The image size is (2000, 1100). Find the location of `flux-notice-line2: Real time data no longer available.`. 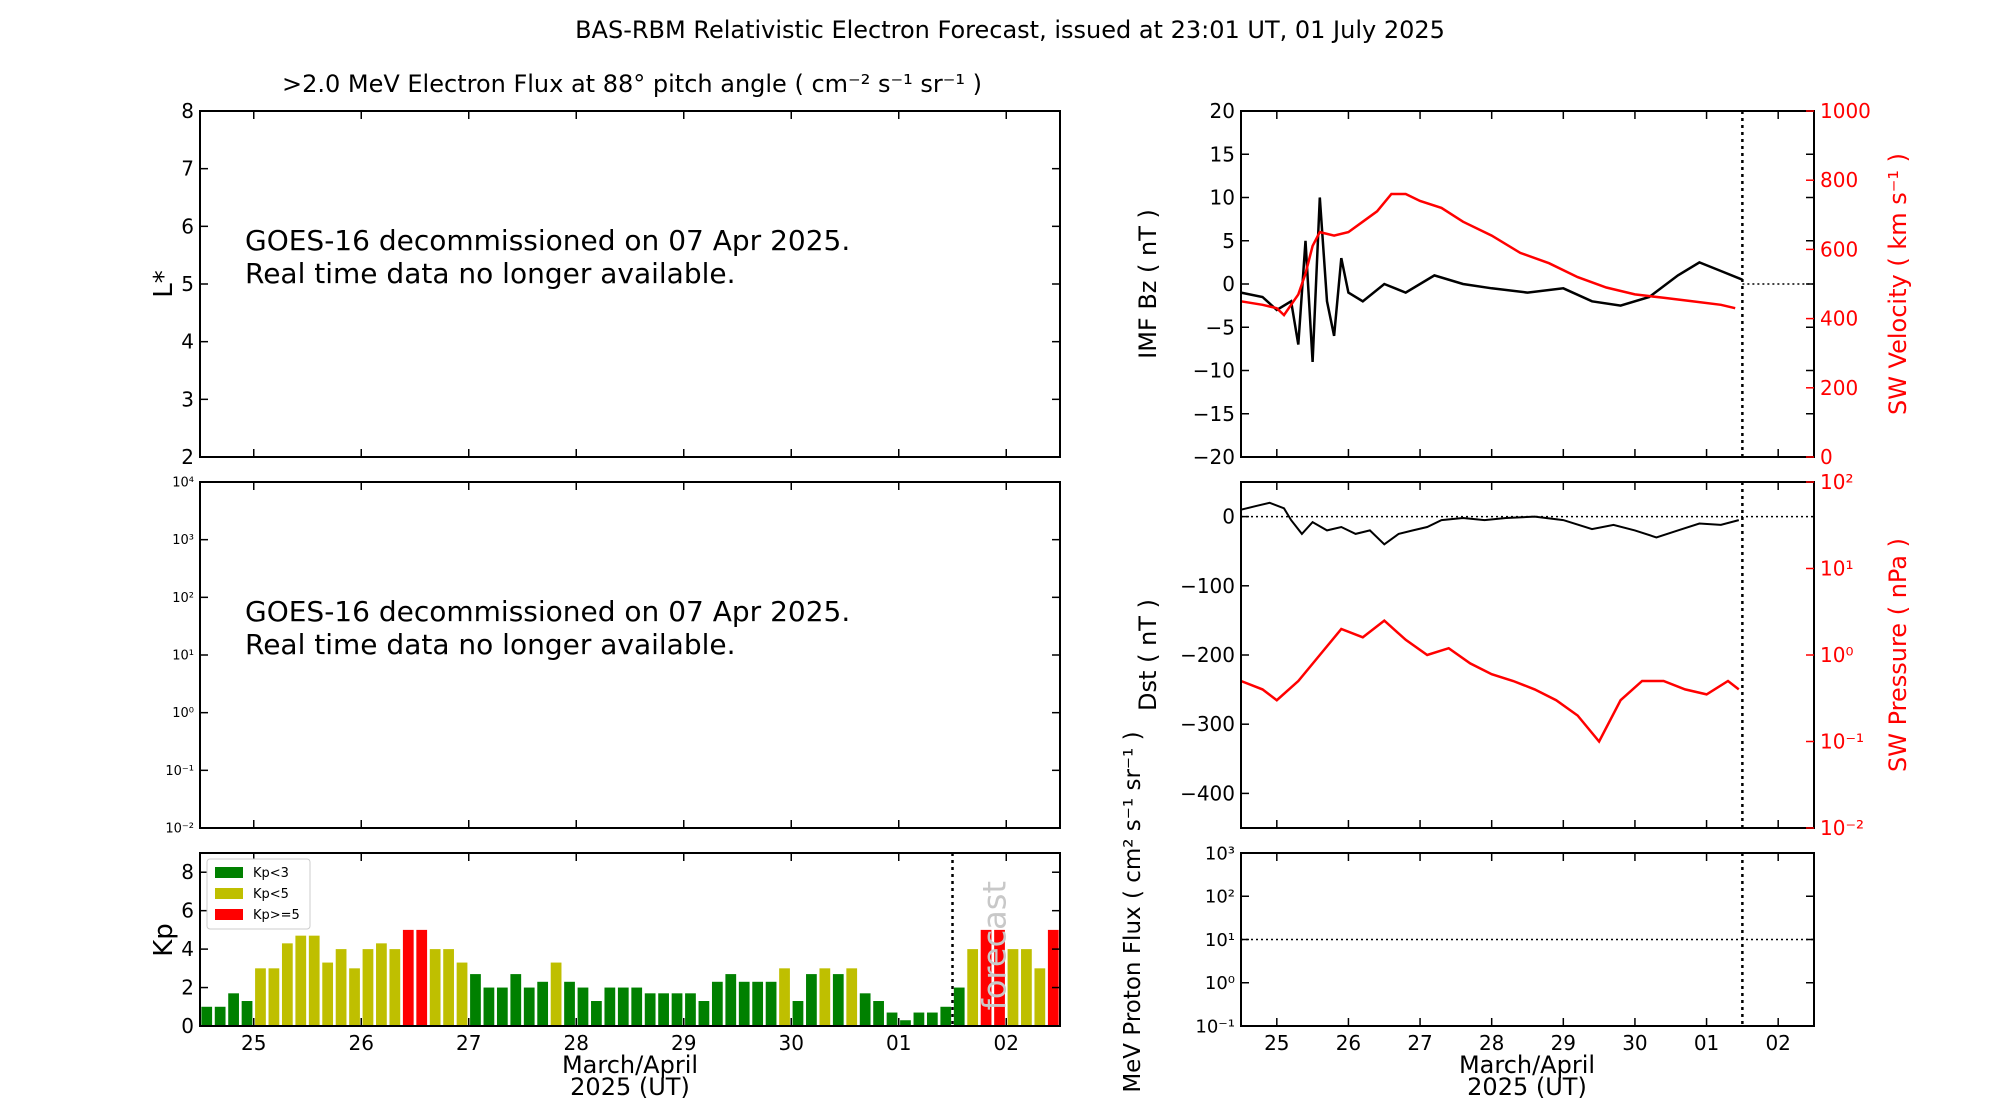

flux-notice-line2: Real time data no longer available. is located at coordinates (490, 273).